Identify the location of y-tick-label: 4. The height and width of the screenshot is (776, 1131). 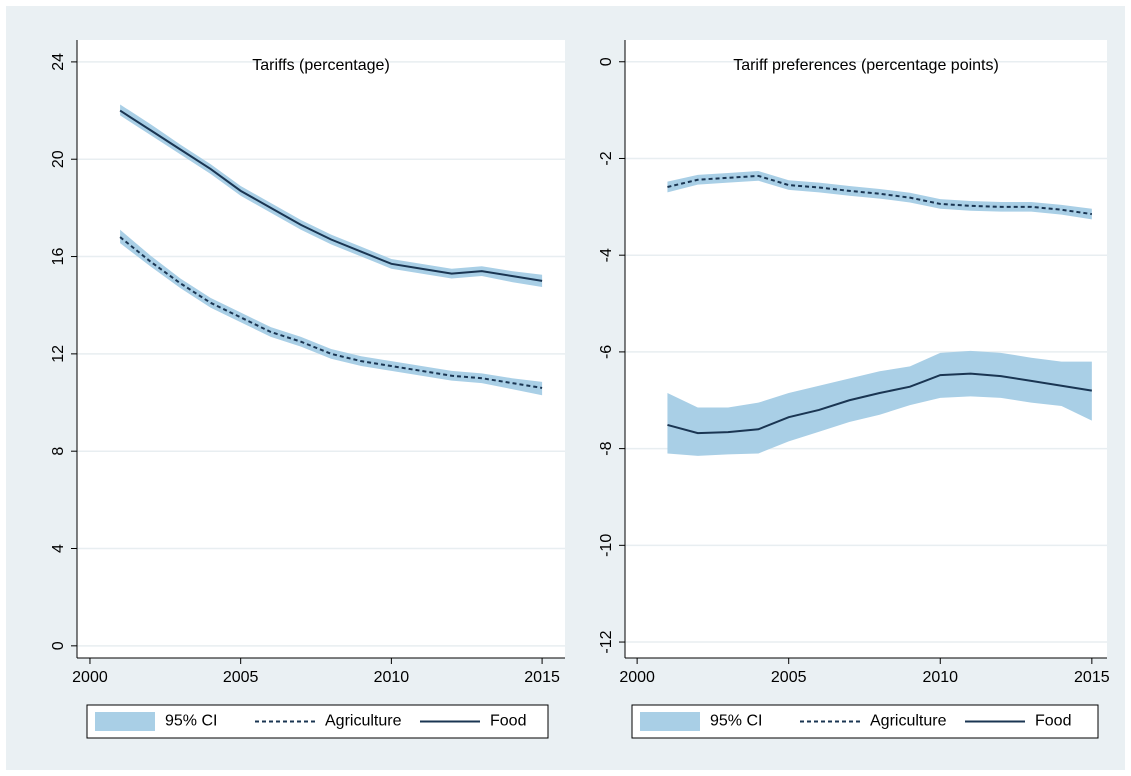
(58, 548).